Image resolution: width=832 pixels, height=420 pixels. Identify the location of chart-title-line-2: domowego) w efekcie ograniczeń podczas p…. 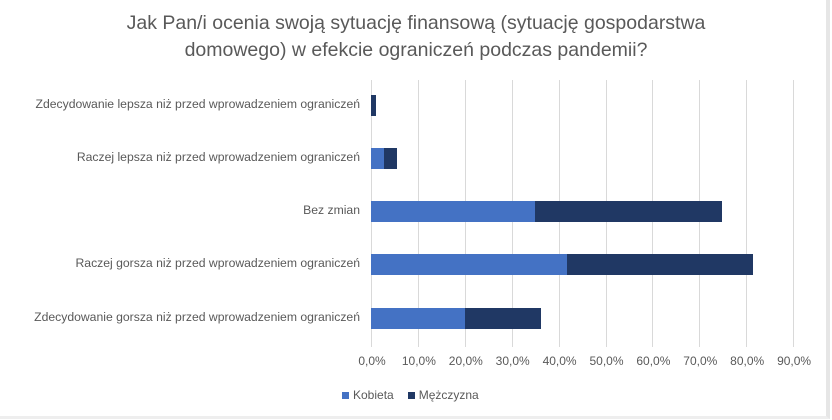
(416, 50).